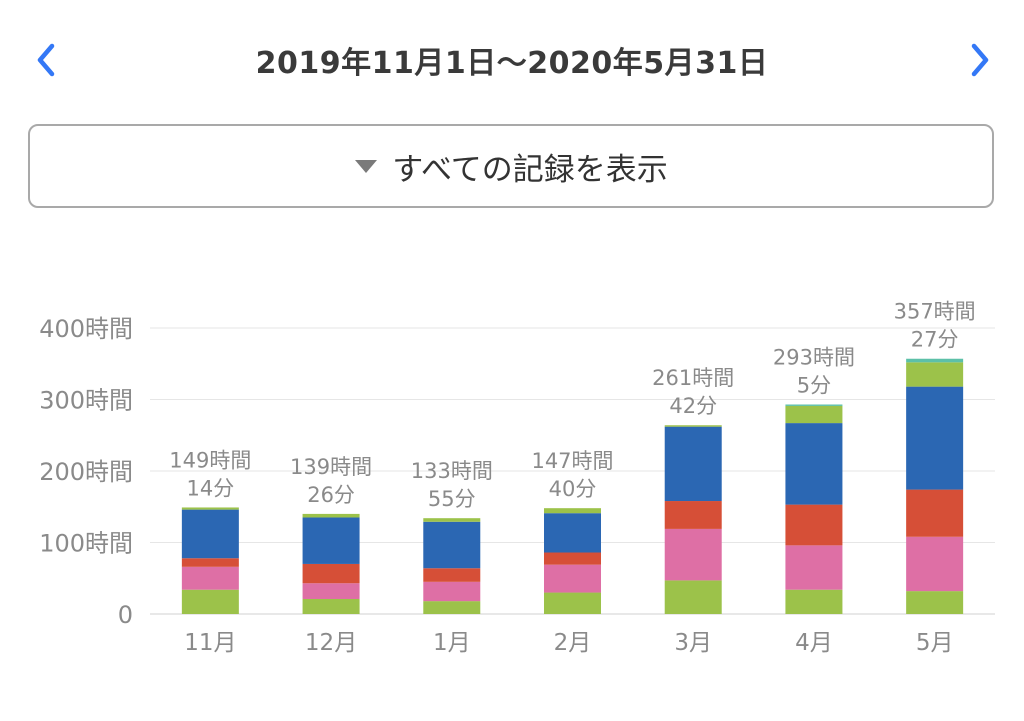 This screenshot has width=1024, height=721. Describe the element at coordinates (452, 499) in the screenshot. I see `total-minutes-label: 55分` at that location.